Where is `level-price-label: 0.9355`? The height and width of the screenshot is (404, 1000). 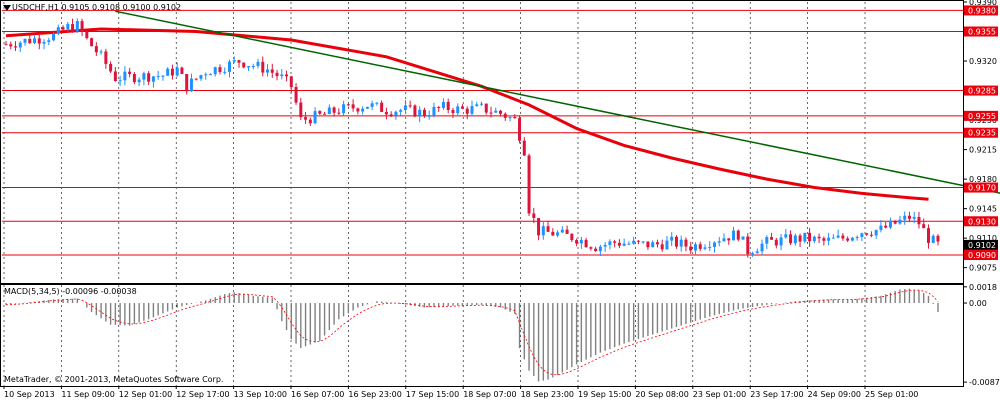 level-price-label: 0.9355 is located at coordinates (982, 32).